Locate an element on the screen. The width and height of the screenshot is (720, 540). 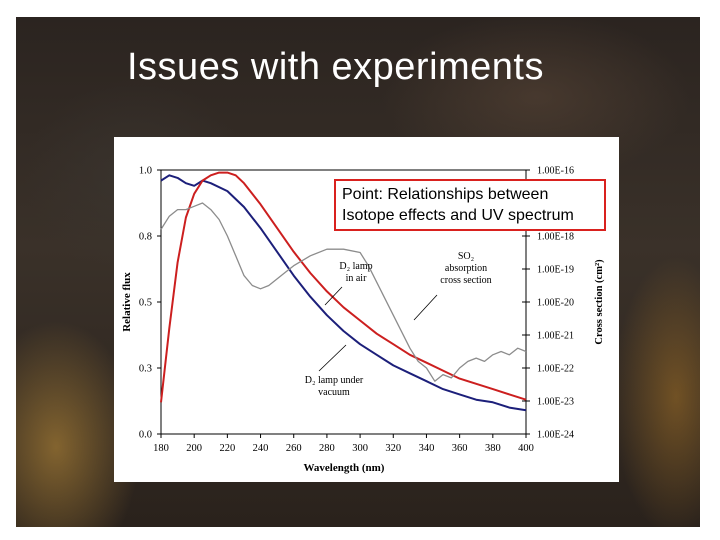
y-left-tick-labels: 0.0 0.3 0.5 0.8 1.0 is located at coordinates (150, 303).